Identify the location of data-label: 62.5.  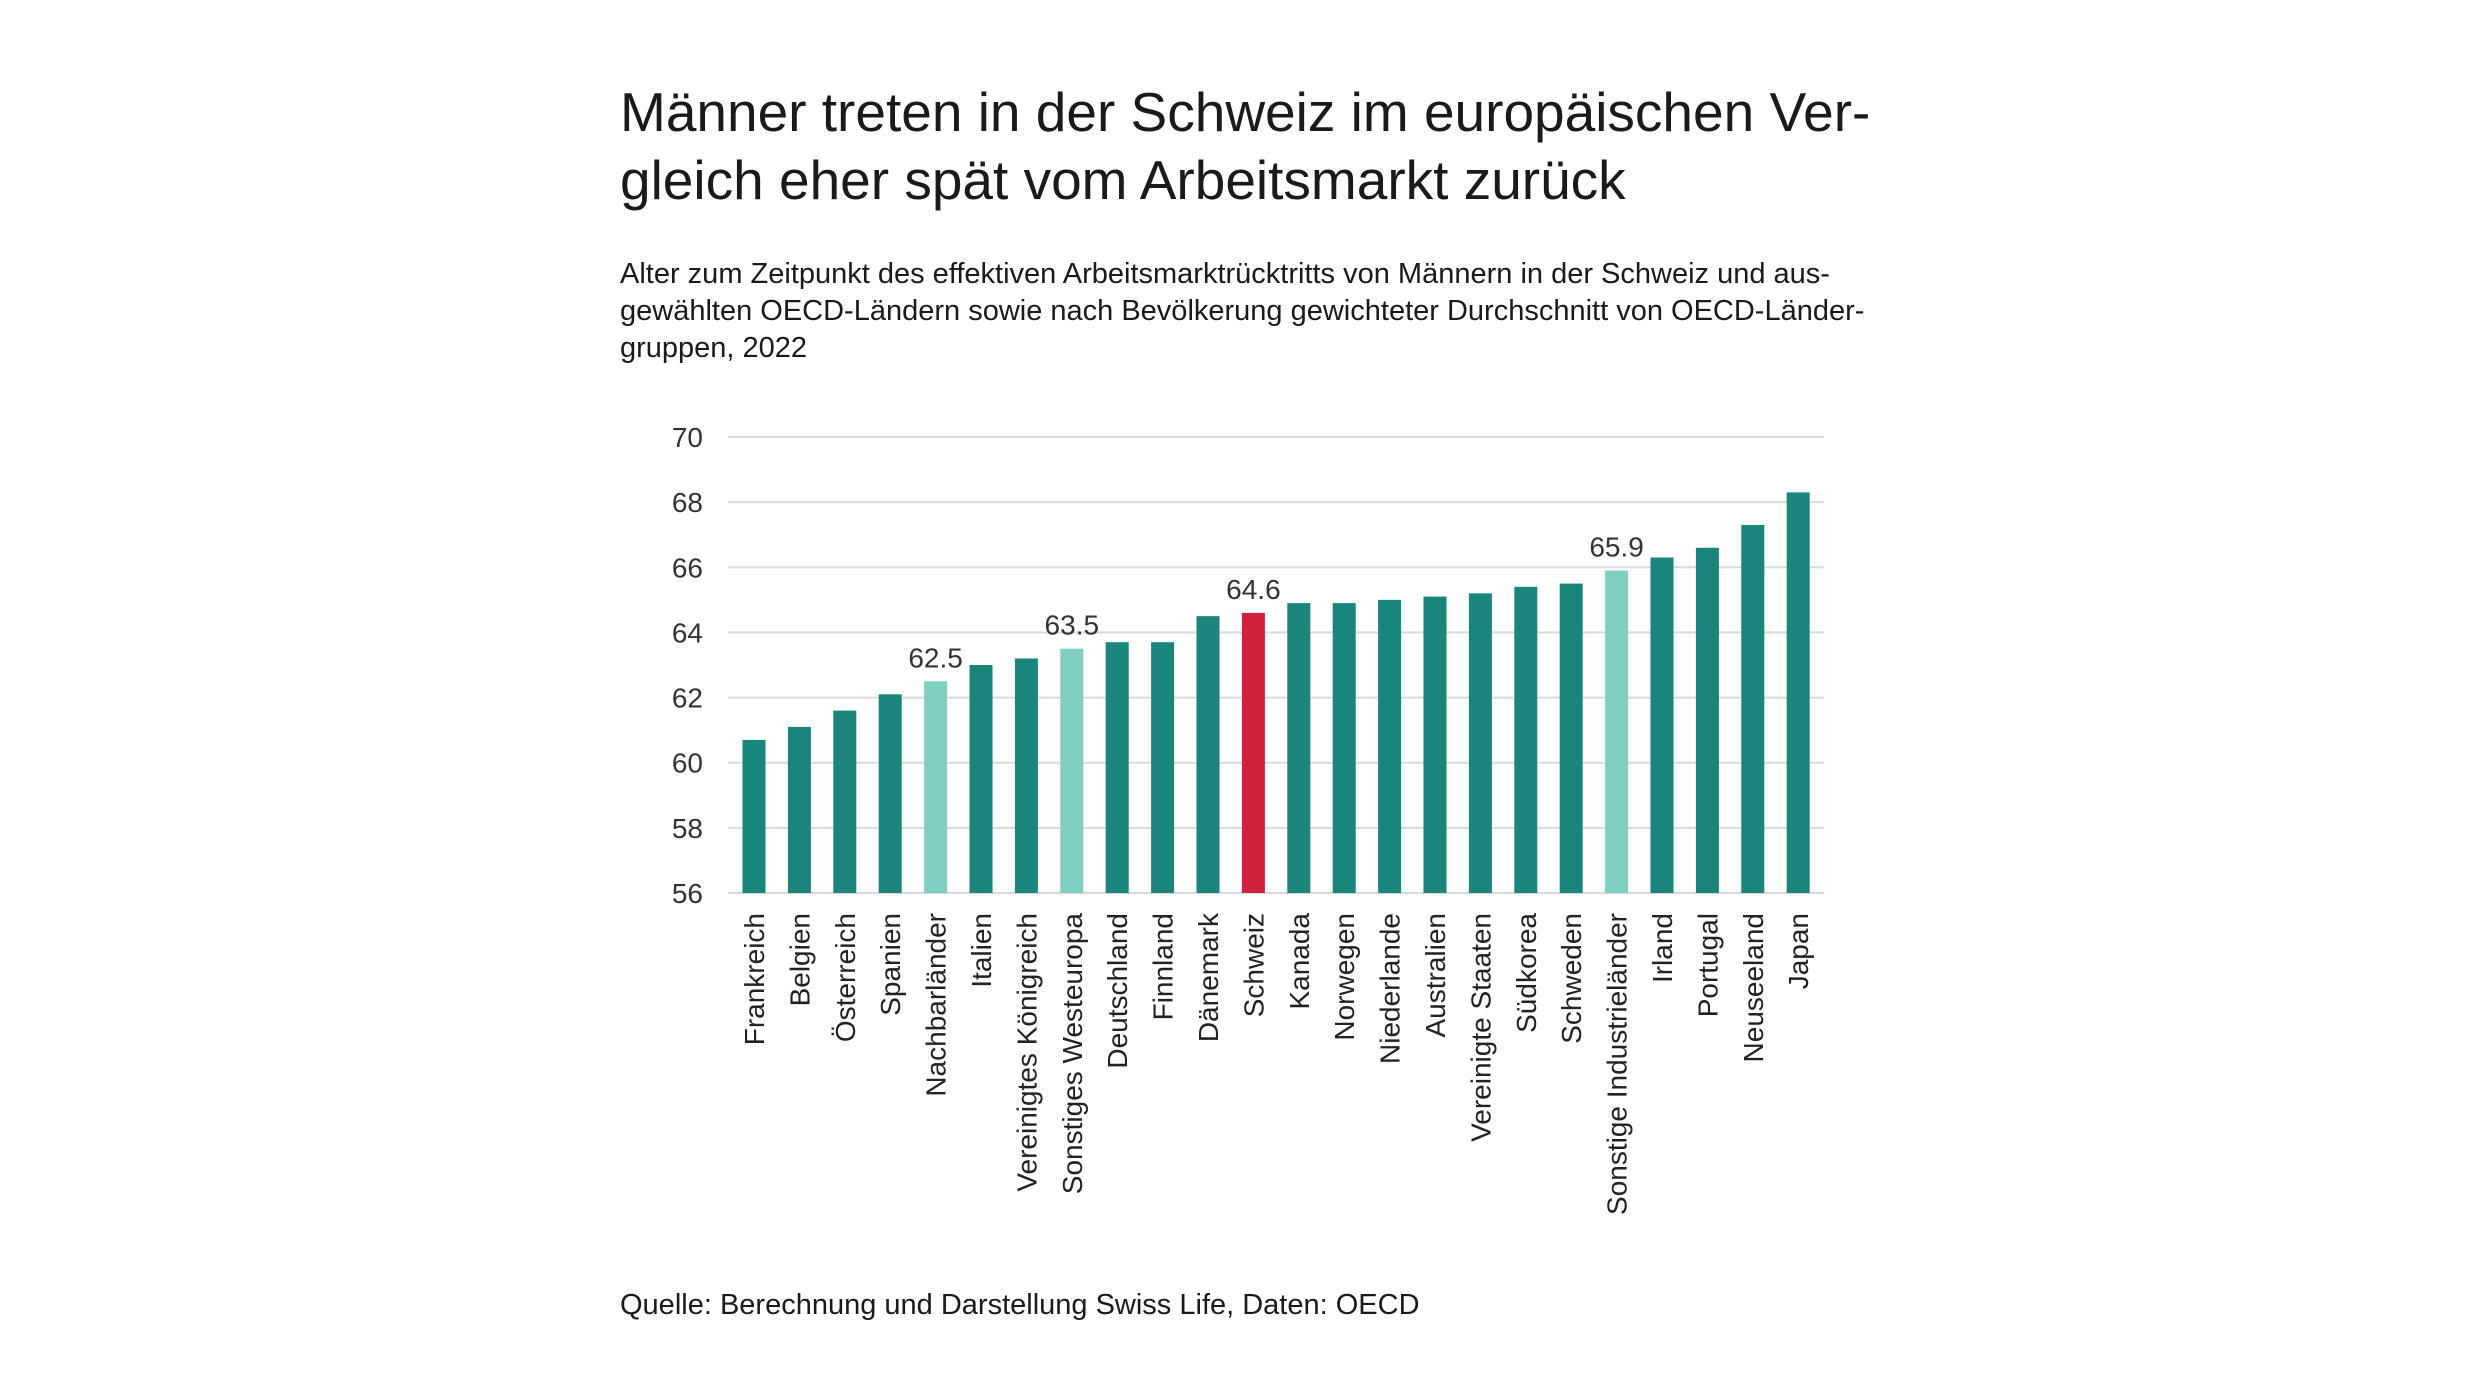
(935, 657).